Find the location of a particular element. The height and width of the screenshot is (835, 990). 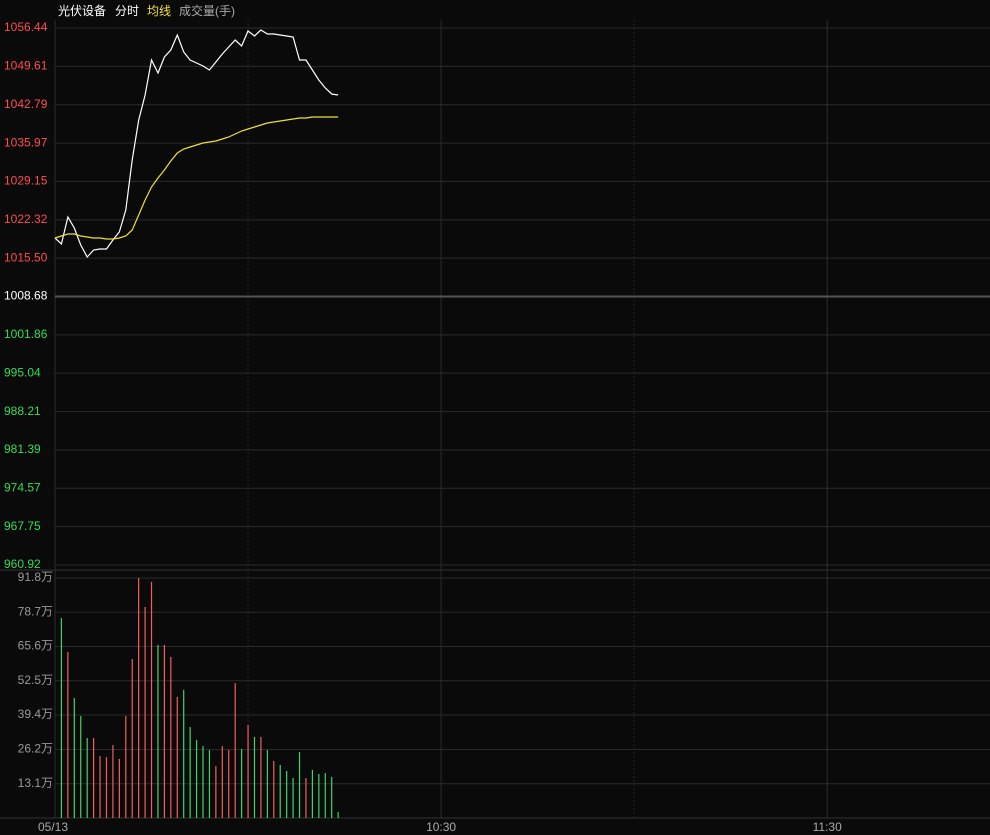

y-tick-label: 995.04 is located at coordinates (22, 372).